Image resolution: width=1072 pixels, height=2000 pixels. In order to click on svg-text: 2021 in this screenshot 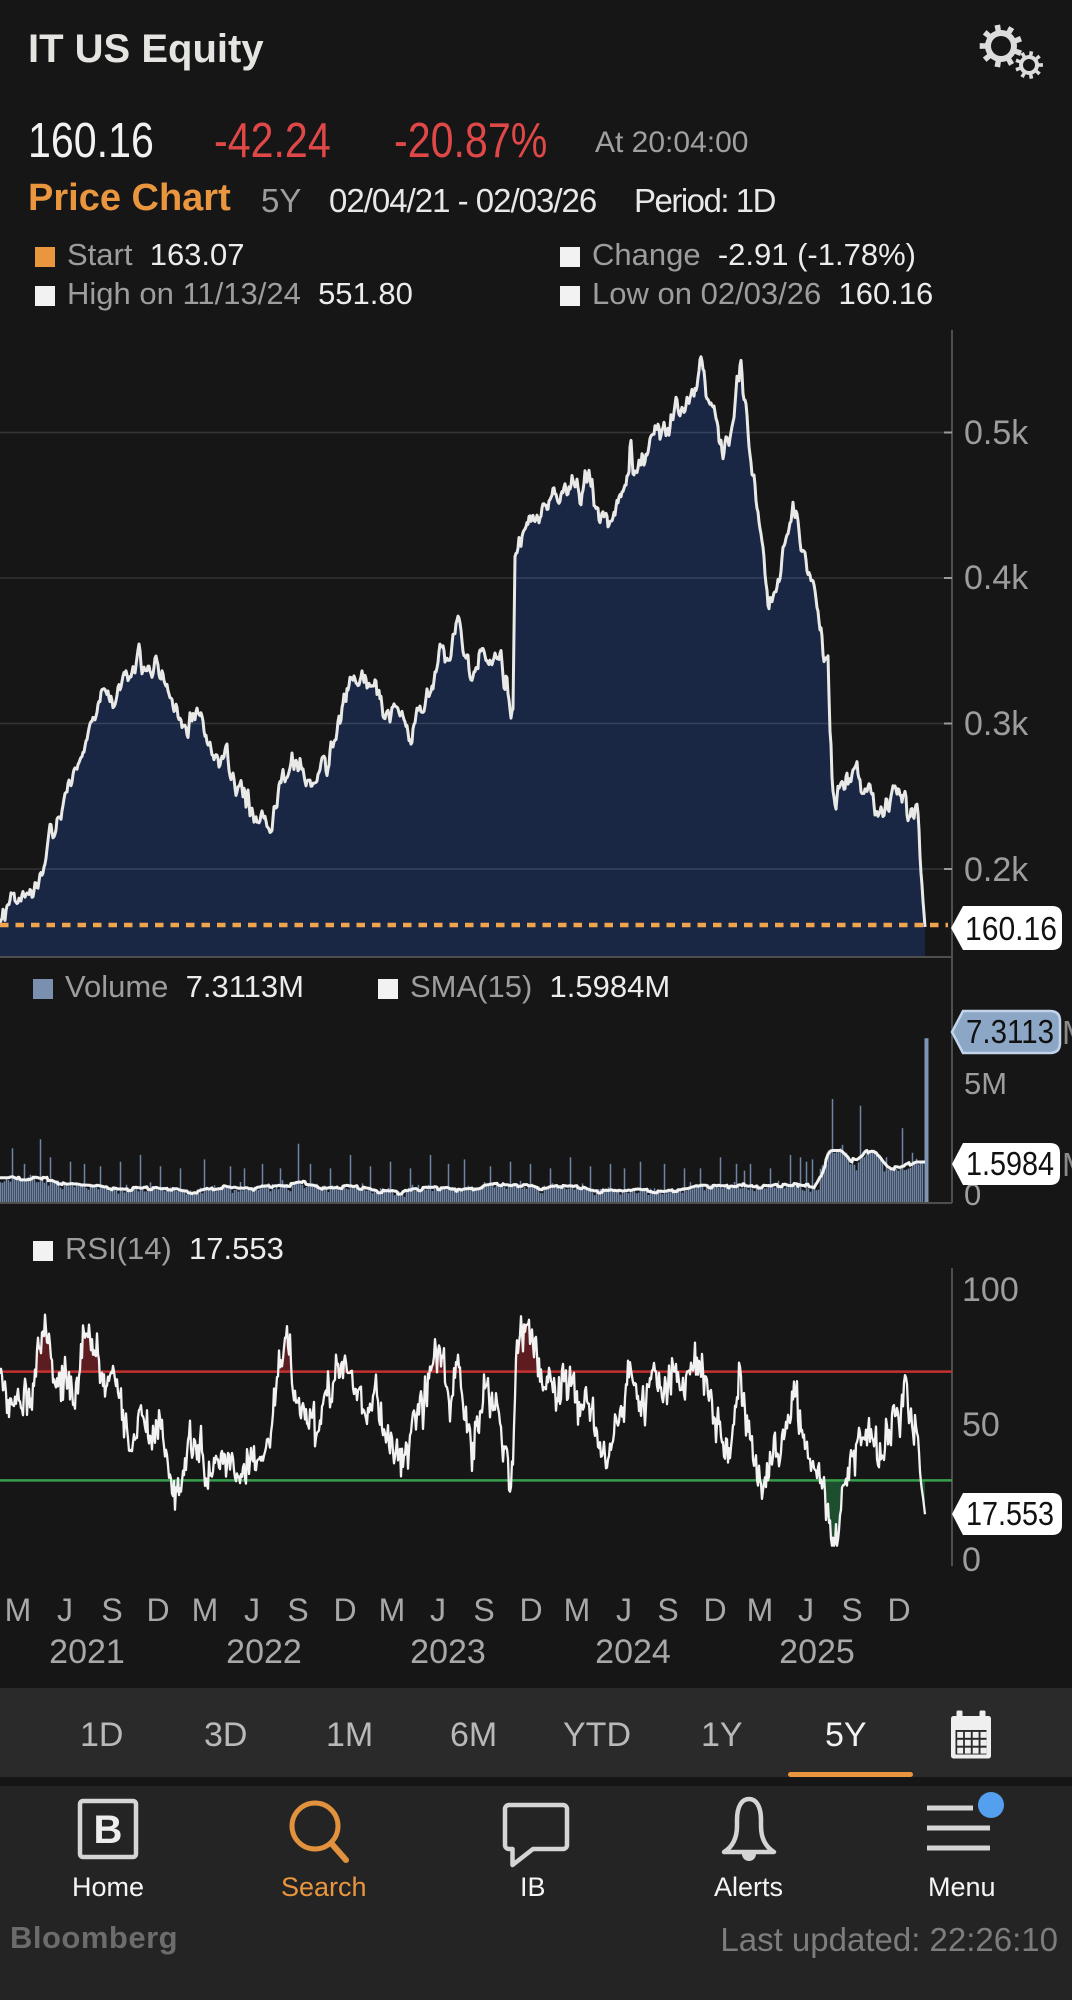, I will do `click(87, 1652)`.